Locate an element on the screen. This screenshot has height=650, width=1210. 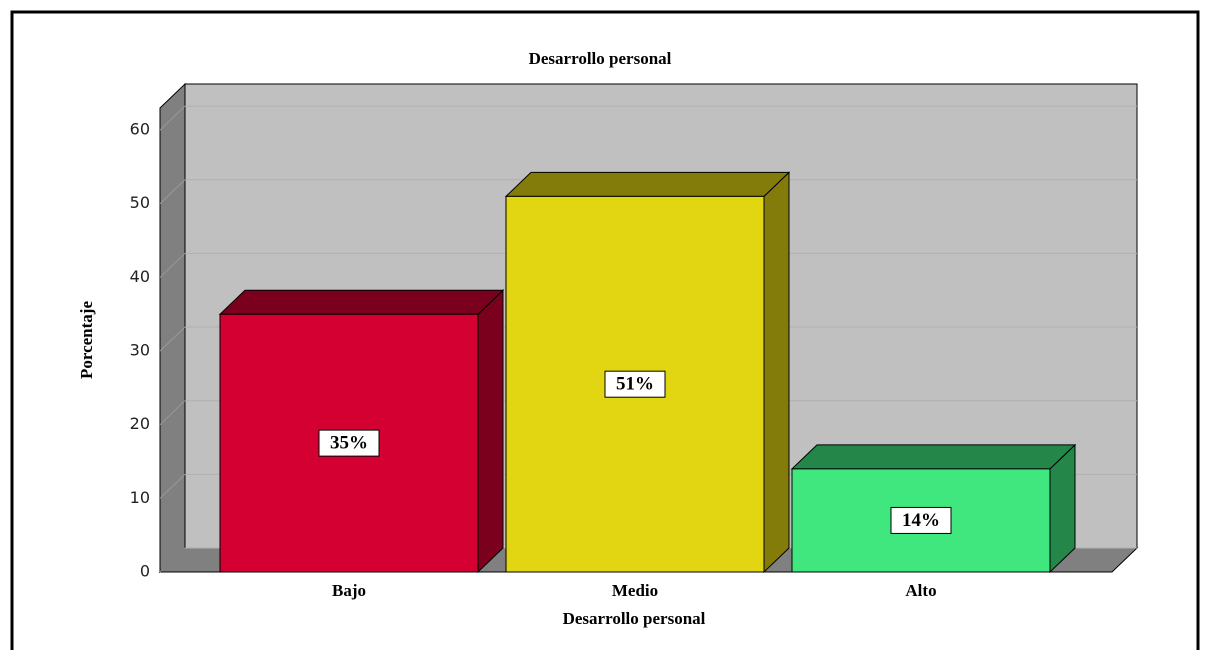
y-tick-label: 20 is located at coordinates (140, 423).